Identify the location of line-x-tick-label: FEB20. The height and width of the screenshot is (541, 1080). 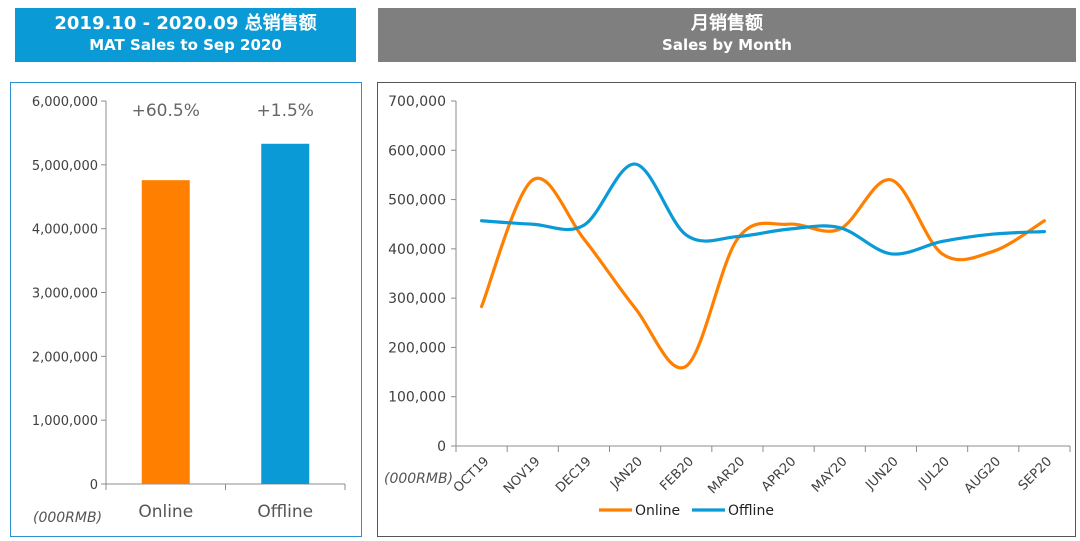
(677, 474).